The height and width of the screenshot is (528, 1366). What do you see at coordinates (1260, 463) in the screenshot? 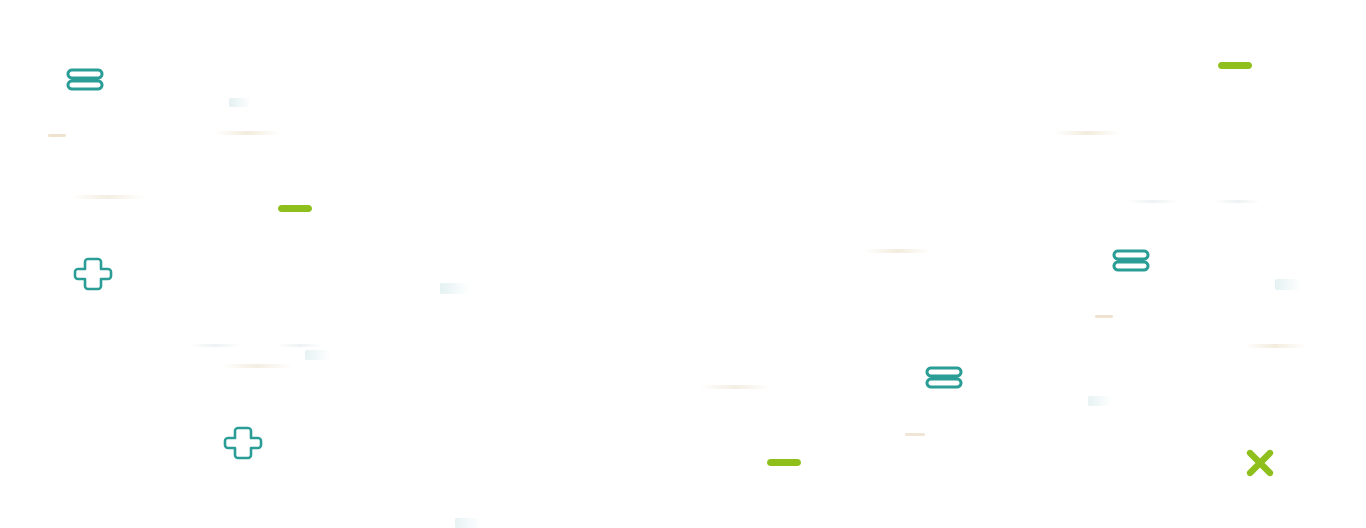
I see `times-icon` at bounding box center [1260, 463].